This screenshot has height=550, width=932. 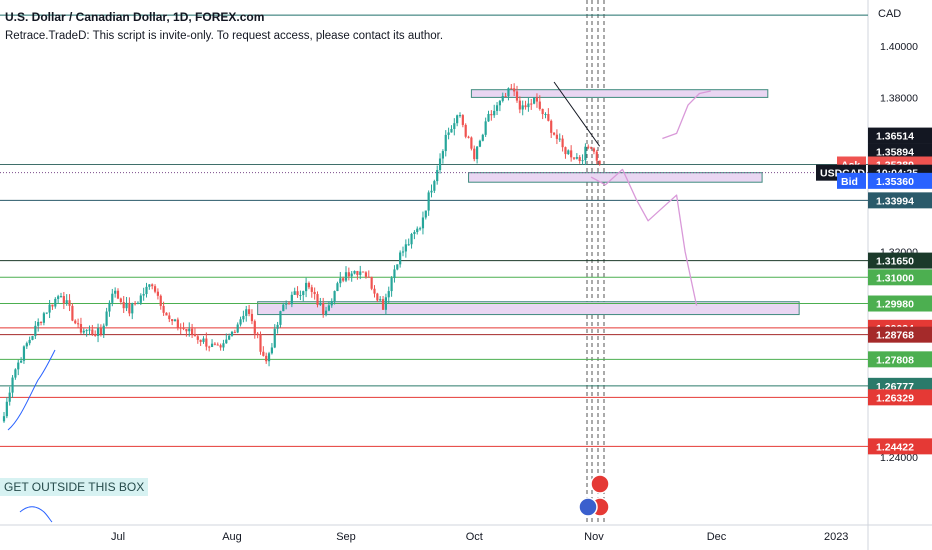 What do you see at coordinates (74, 487) in the screenshot?
I see `box-annotation: GET OUTSIDE THIS BOX` at bounding box center [74, 487].